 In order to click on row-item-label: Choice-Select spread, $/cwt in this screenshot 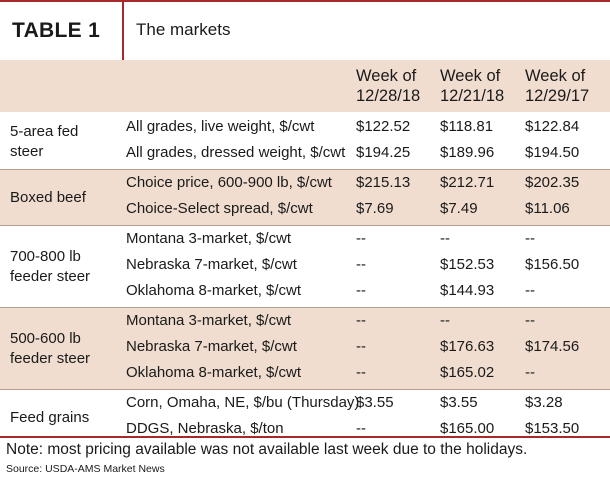, I will do `click(219, 208)`.